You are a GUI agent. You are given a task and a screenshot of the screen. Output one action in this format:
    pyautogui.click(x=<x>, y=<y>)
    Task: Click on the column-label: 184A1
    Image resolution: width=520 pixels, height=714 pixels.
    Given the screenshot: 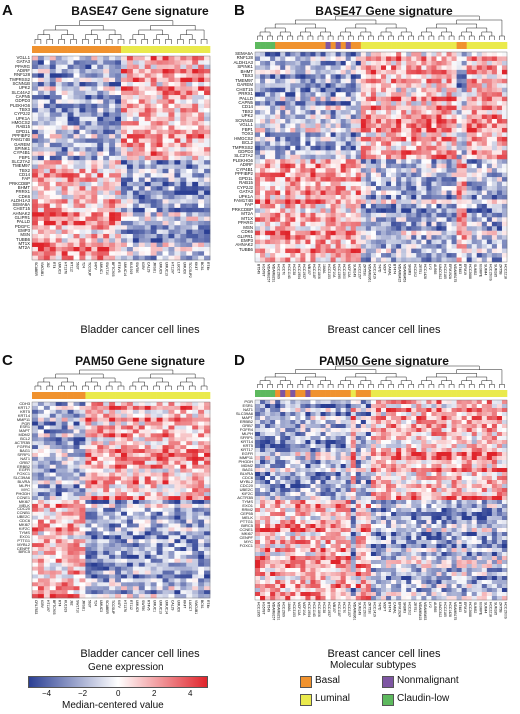 What is the action you would take?
    pyautogui.click(x=324, y=269)
    